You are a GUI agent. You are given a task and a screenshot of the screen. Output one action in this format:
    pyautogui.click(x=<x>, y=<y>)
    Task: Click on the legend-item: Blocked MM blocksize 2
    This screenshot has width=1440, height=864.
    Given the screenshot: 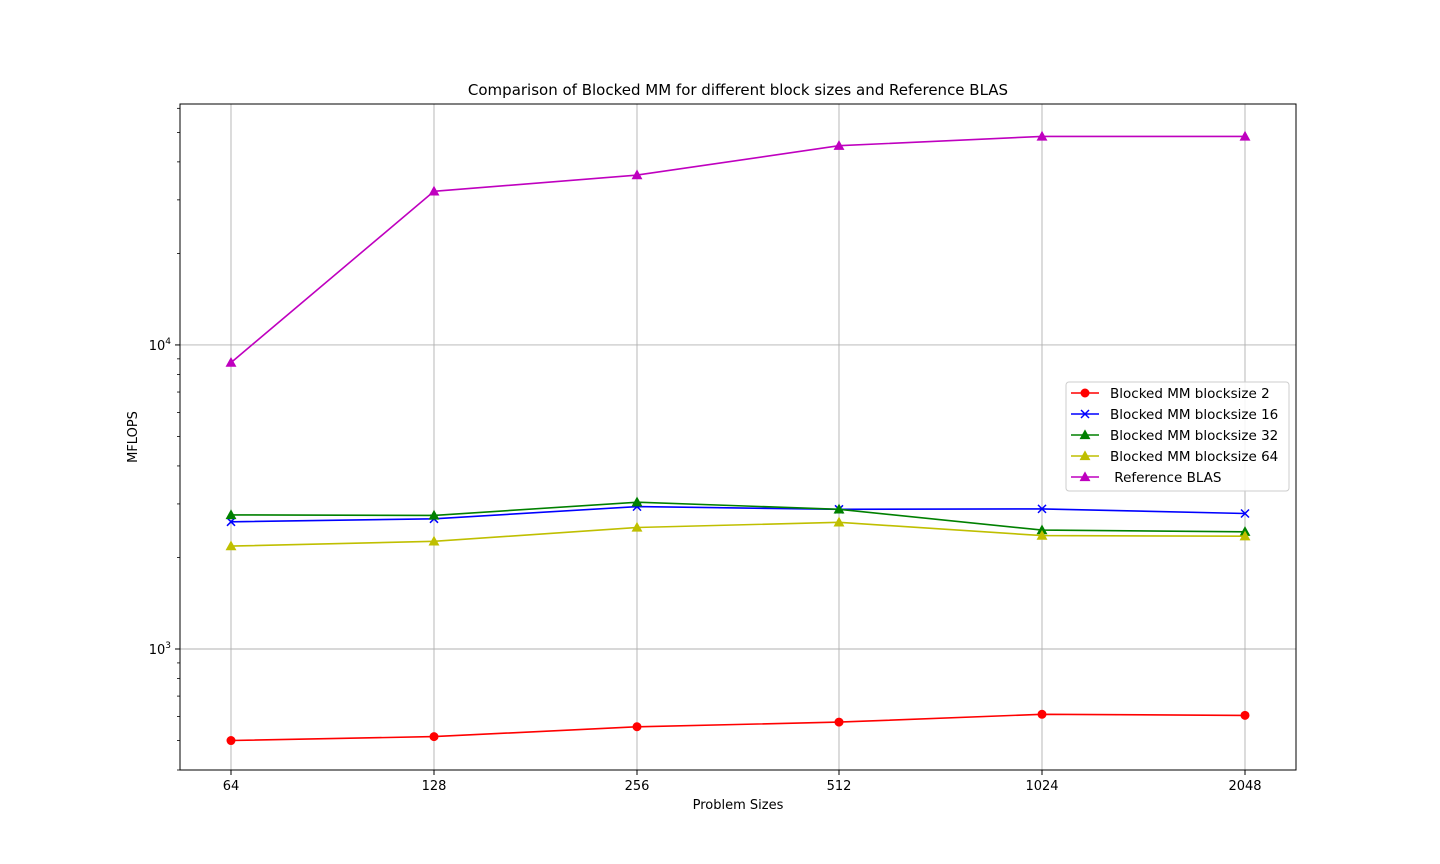 What is the action you would take?
    pyautogui.click(x=1170, y=394)
    